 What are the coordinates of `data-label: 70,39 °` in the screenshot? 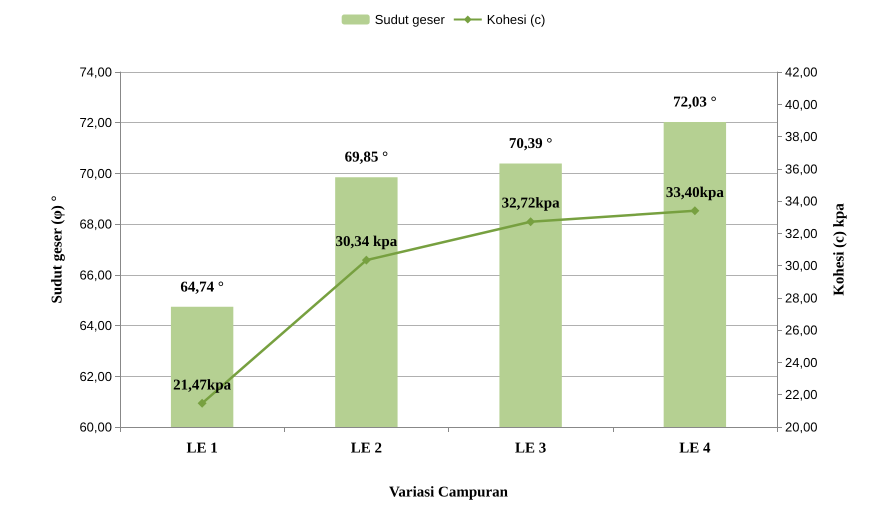 It's located at (530, 144).